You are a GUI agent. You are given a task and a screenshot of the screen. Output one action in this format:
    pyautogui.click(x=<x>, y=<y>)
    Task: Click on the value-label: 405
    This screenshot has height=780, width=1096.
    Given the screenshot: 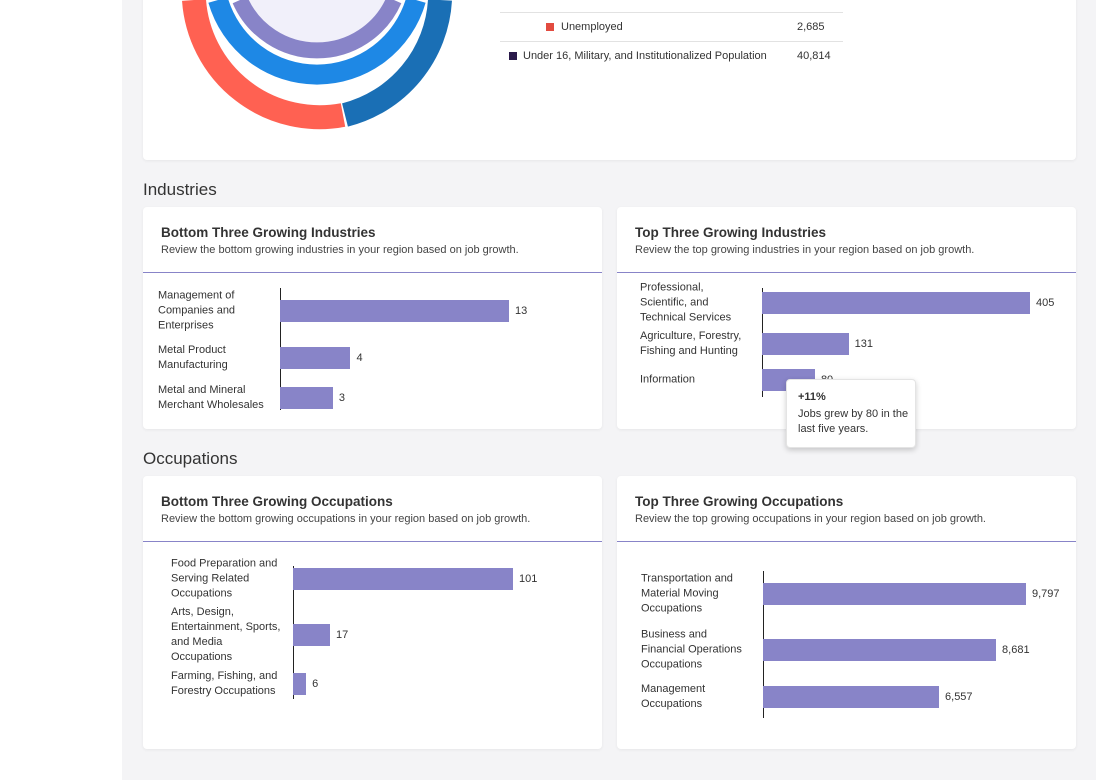 What is the action you would take?
    pyautogui.click(x=1045, y=303)
    